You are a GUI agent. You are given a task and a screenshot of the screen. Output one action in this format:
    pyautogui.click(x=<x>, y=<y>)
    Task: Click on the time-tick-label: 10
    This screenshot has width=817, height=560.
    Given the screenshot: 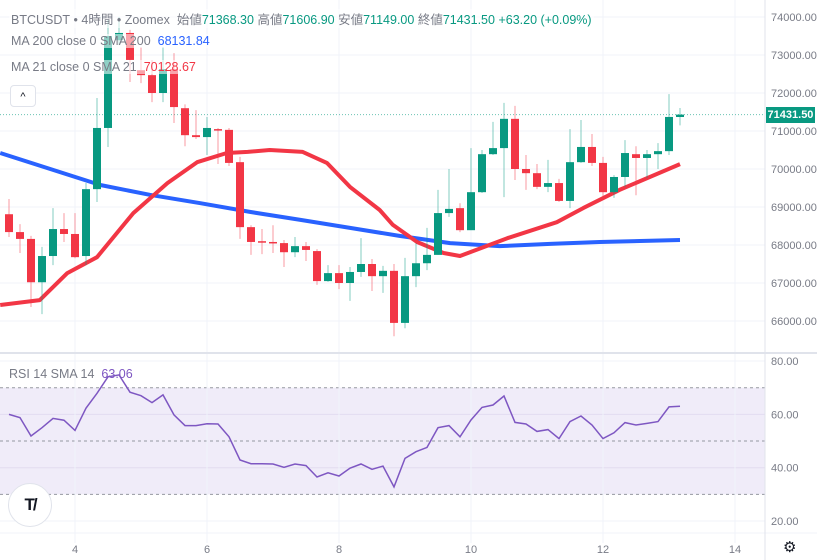 What is the action you would take?
    pyautogui.click(x=471, y=550)
    